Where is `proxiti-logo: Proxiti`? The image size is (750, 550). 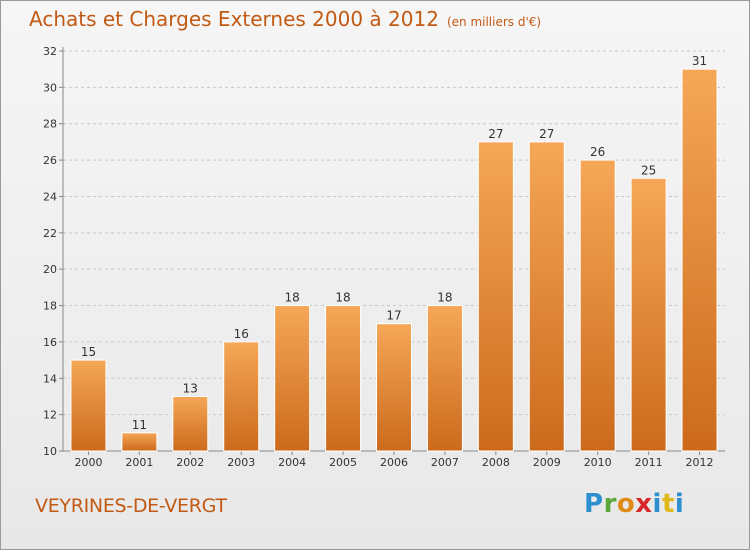 proxiti-logo: Proxiti is located at coordinates (634, 504).